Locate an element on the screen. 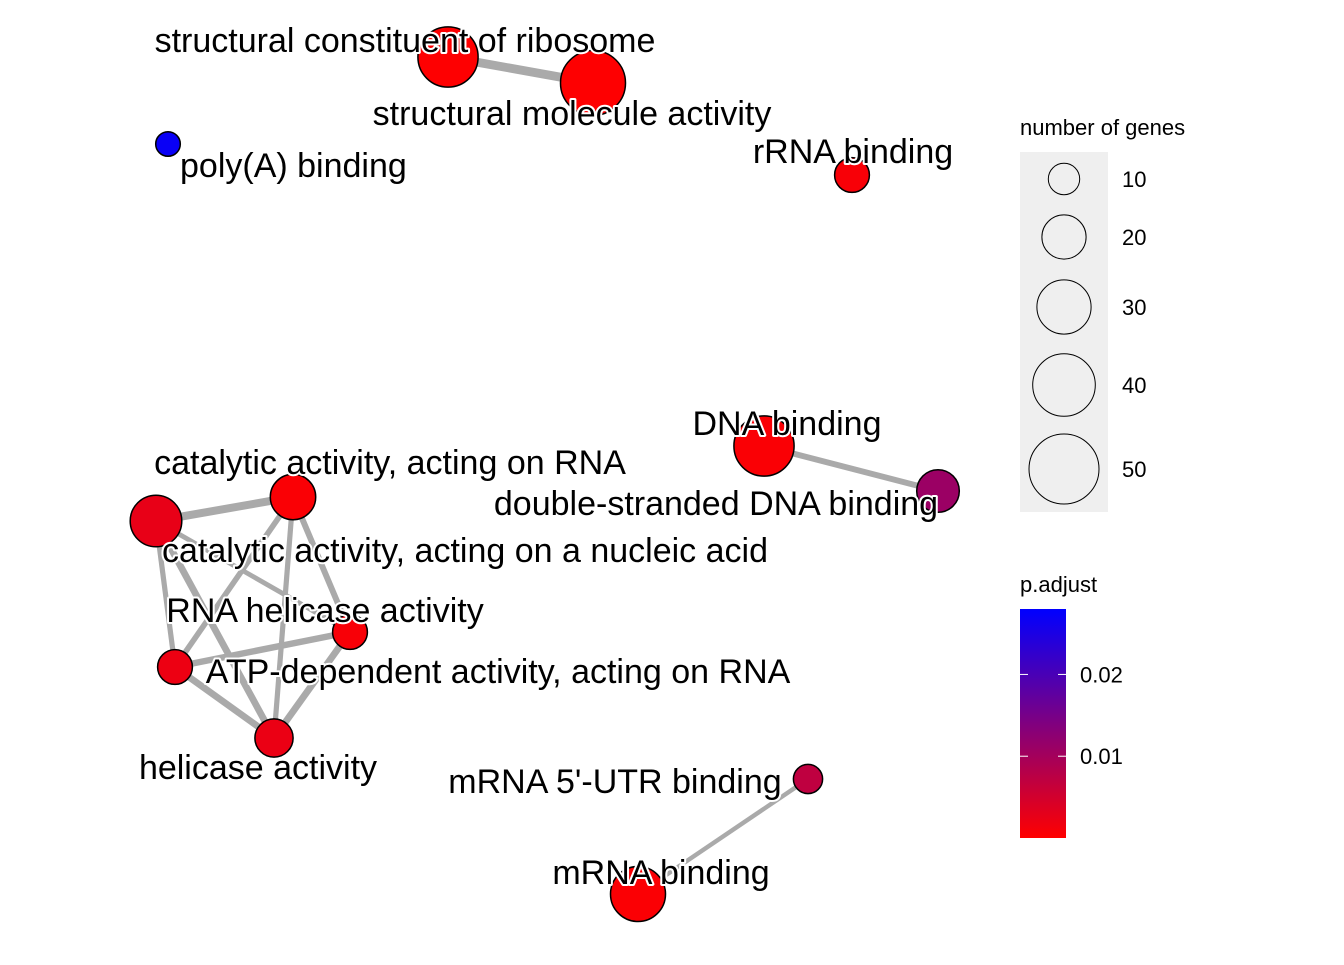 The width and height of the screenshot is (1344, 965). color-legend-ticks: 0.01 0.02 is located at coordinates (1071, 715).